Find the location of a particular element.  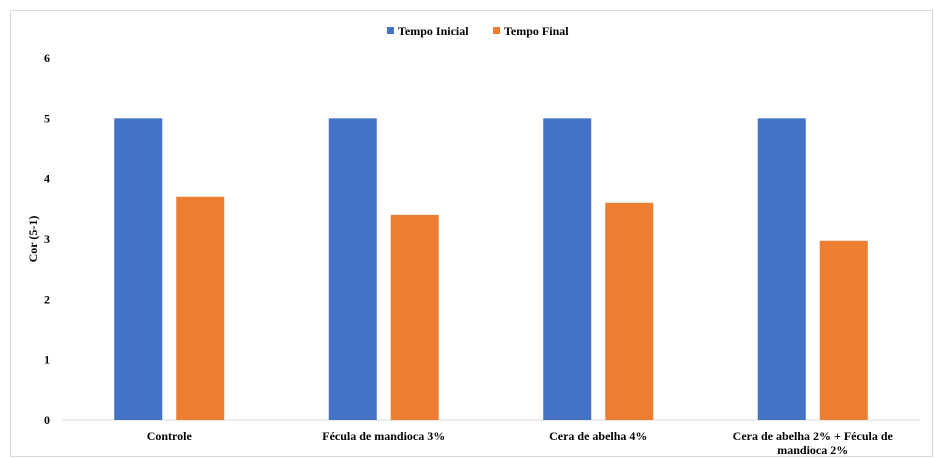

category-label-line: Controle is located at coordinates (170, 436).